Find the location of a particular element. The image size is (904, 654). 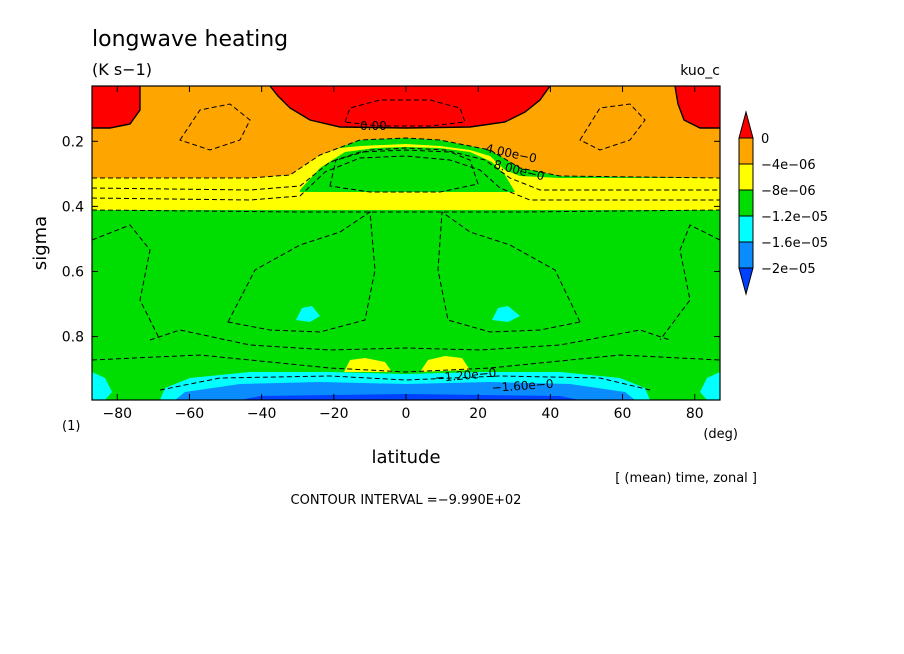

fill-level-red-right is located at coordinates (697, 107).